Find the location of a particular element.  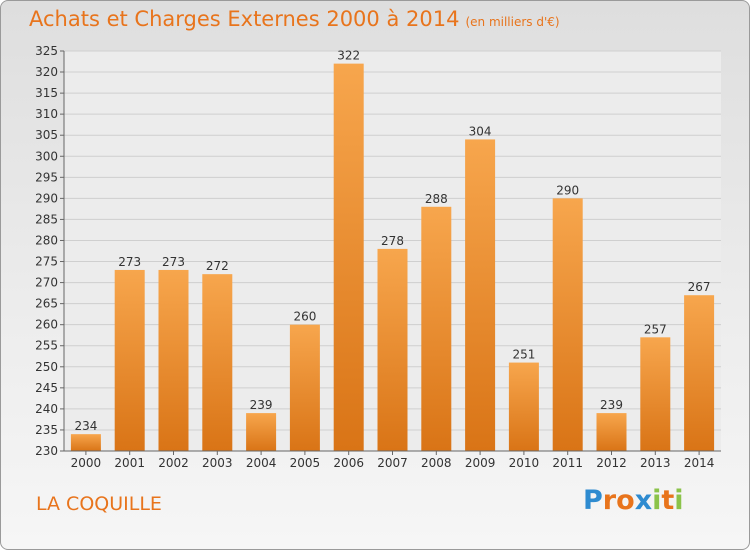

x-tick-label: 2004 is located at coordinates (261, 463).